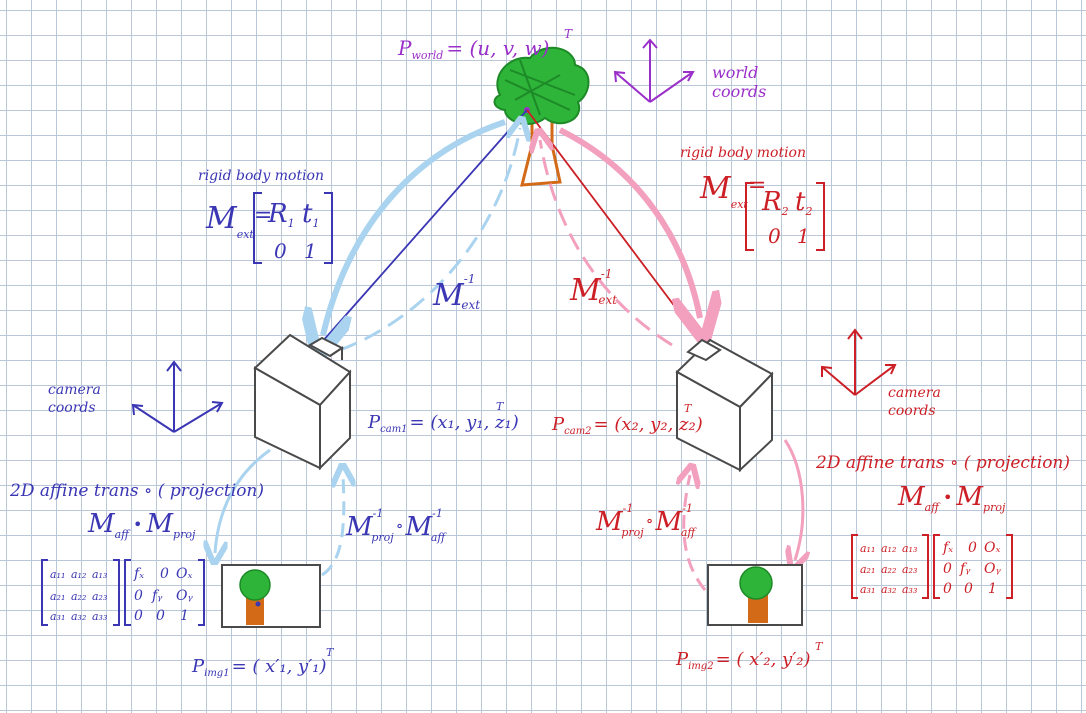 The height and width of the screenshot is (713, 1086). Describe the element at coordinates (184, 616) in the screenshot. I see `left-k33: 1` at that location.